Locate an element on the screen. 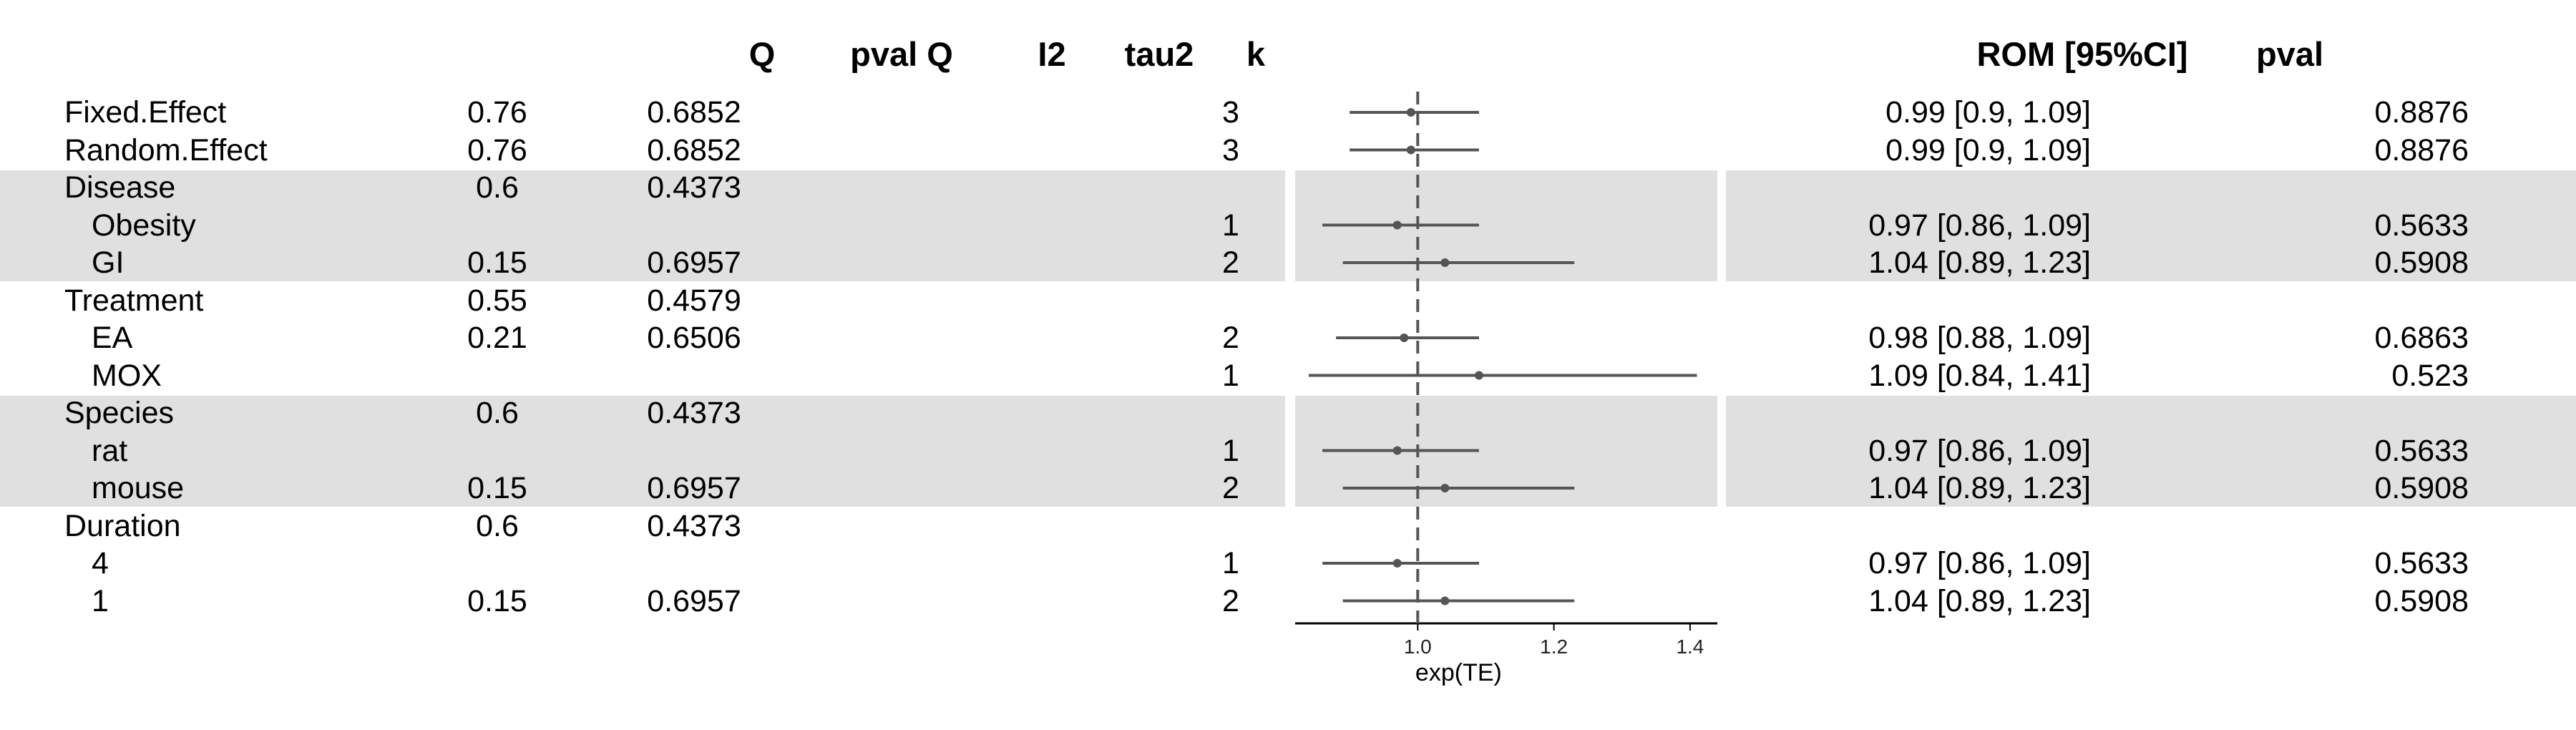 Image resolution: width=2576 pixels, height=730 pixels. header-rom-ci: ROM [95%CI] is located at coordinates (2082, 54).